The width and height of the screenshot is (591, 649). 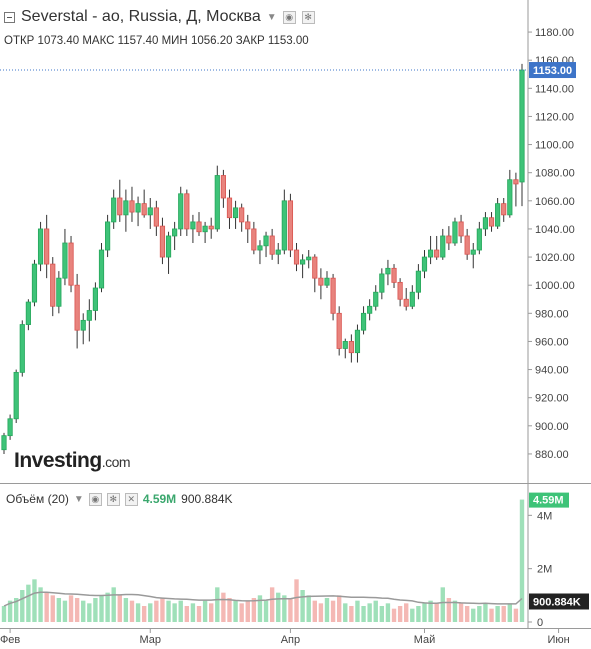 I want to click on volume-ma-line, so click(x=263, y=599).